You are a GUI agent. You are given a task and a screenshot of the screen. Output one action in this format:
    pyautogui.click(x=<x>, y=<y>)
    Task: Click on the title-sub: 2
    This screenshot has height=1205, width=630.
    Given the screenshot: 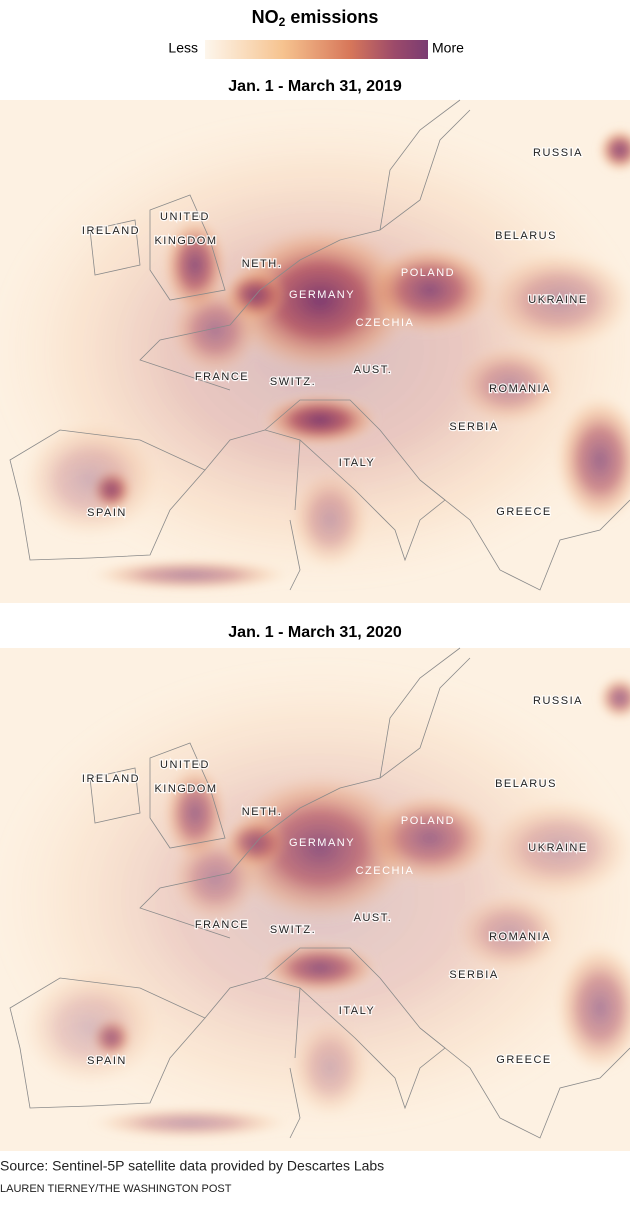 What is the action you would take?
    pyautogui.click(x=282, y=22)
    